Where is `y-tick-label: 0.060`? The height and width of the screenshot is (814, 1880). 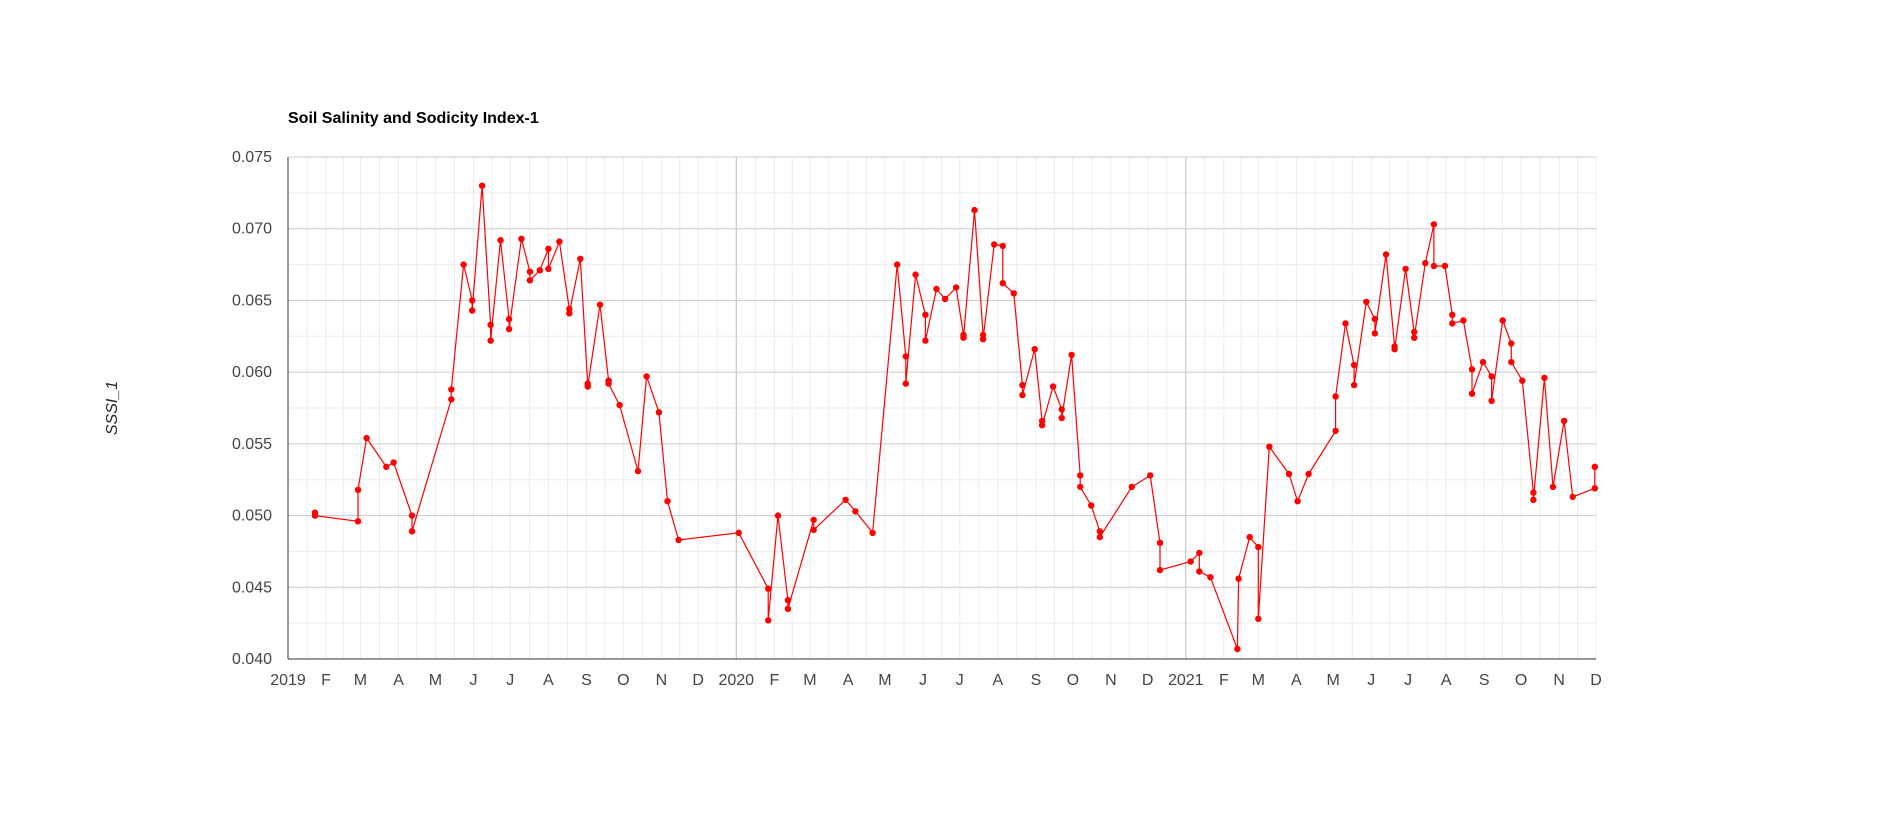
y-tick-label: 0.060 is located at coordinates (252, 372).